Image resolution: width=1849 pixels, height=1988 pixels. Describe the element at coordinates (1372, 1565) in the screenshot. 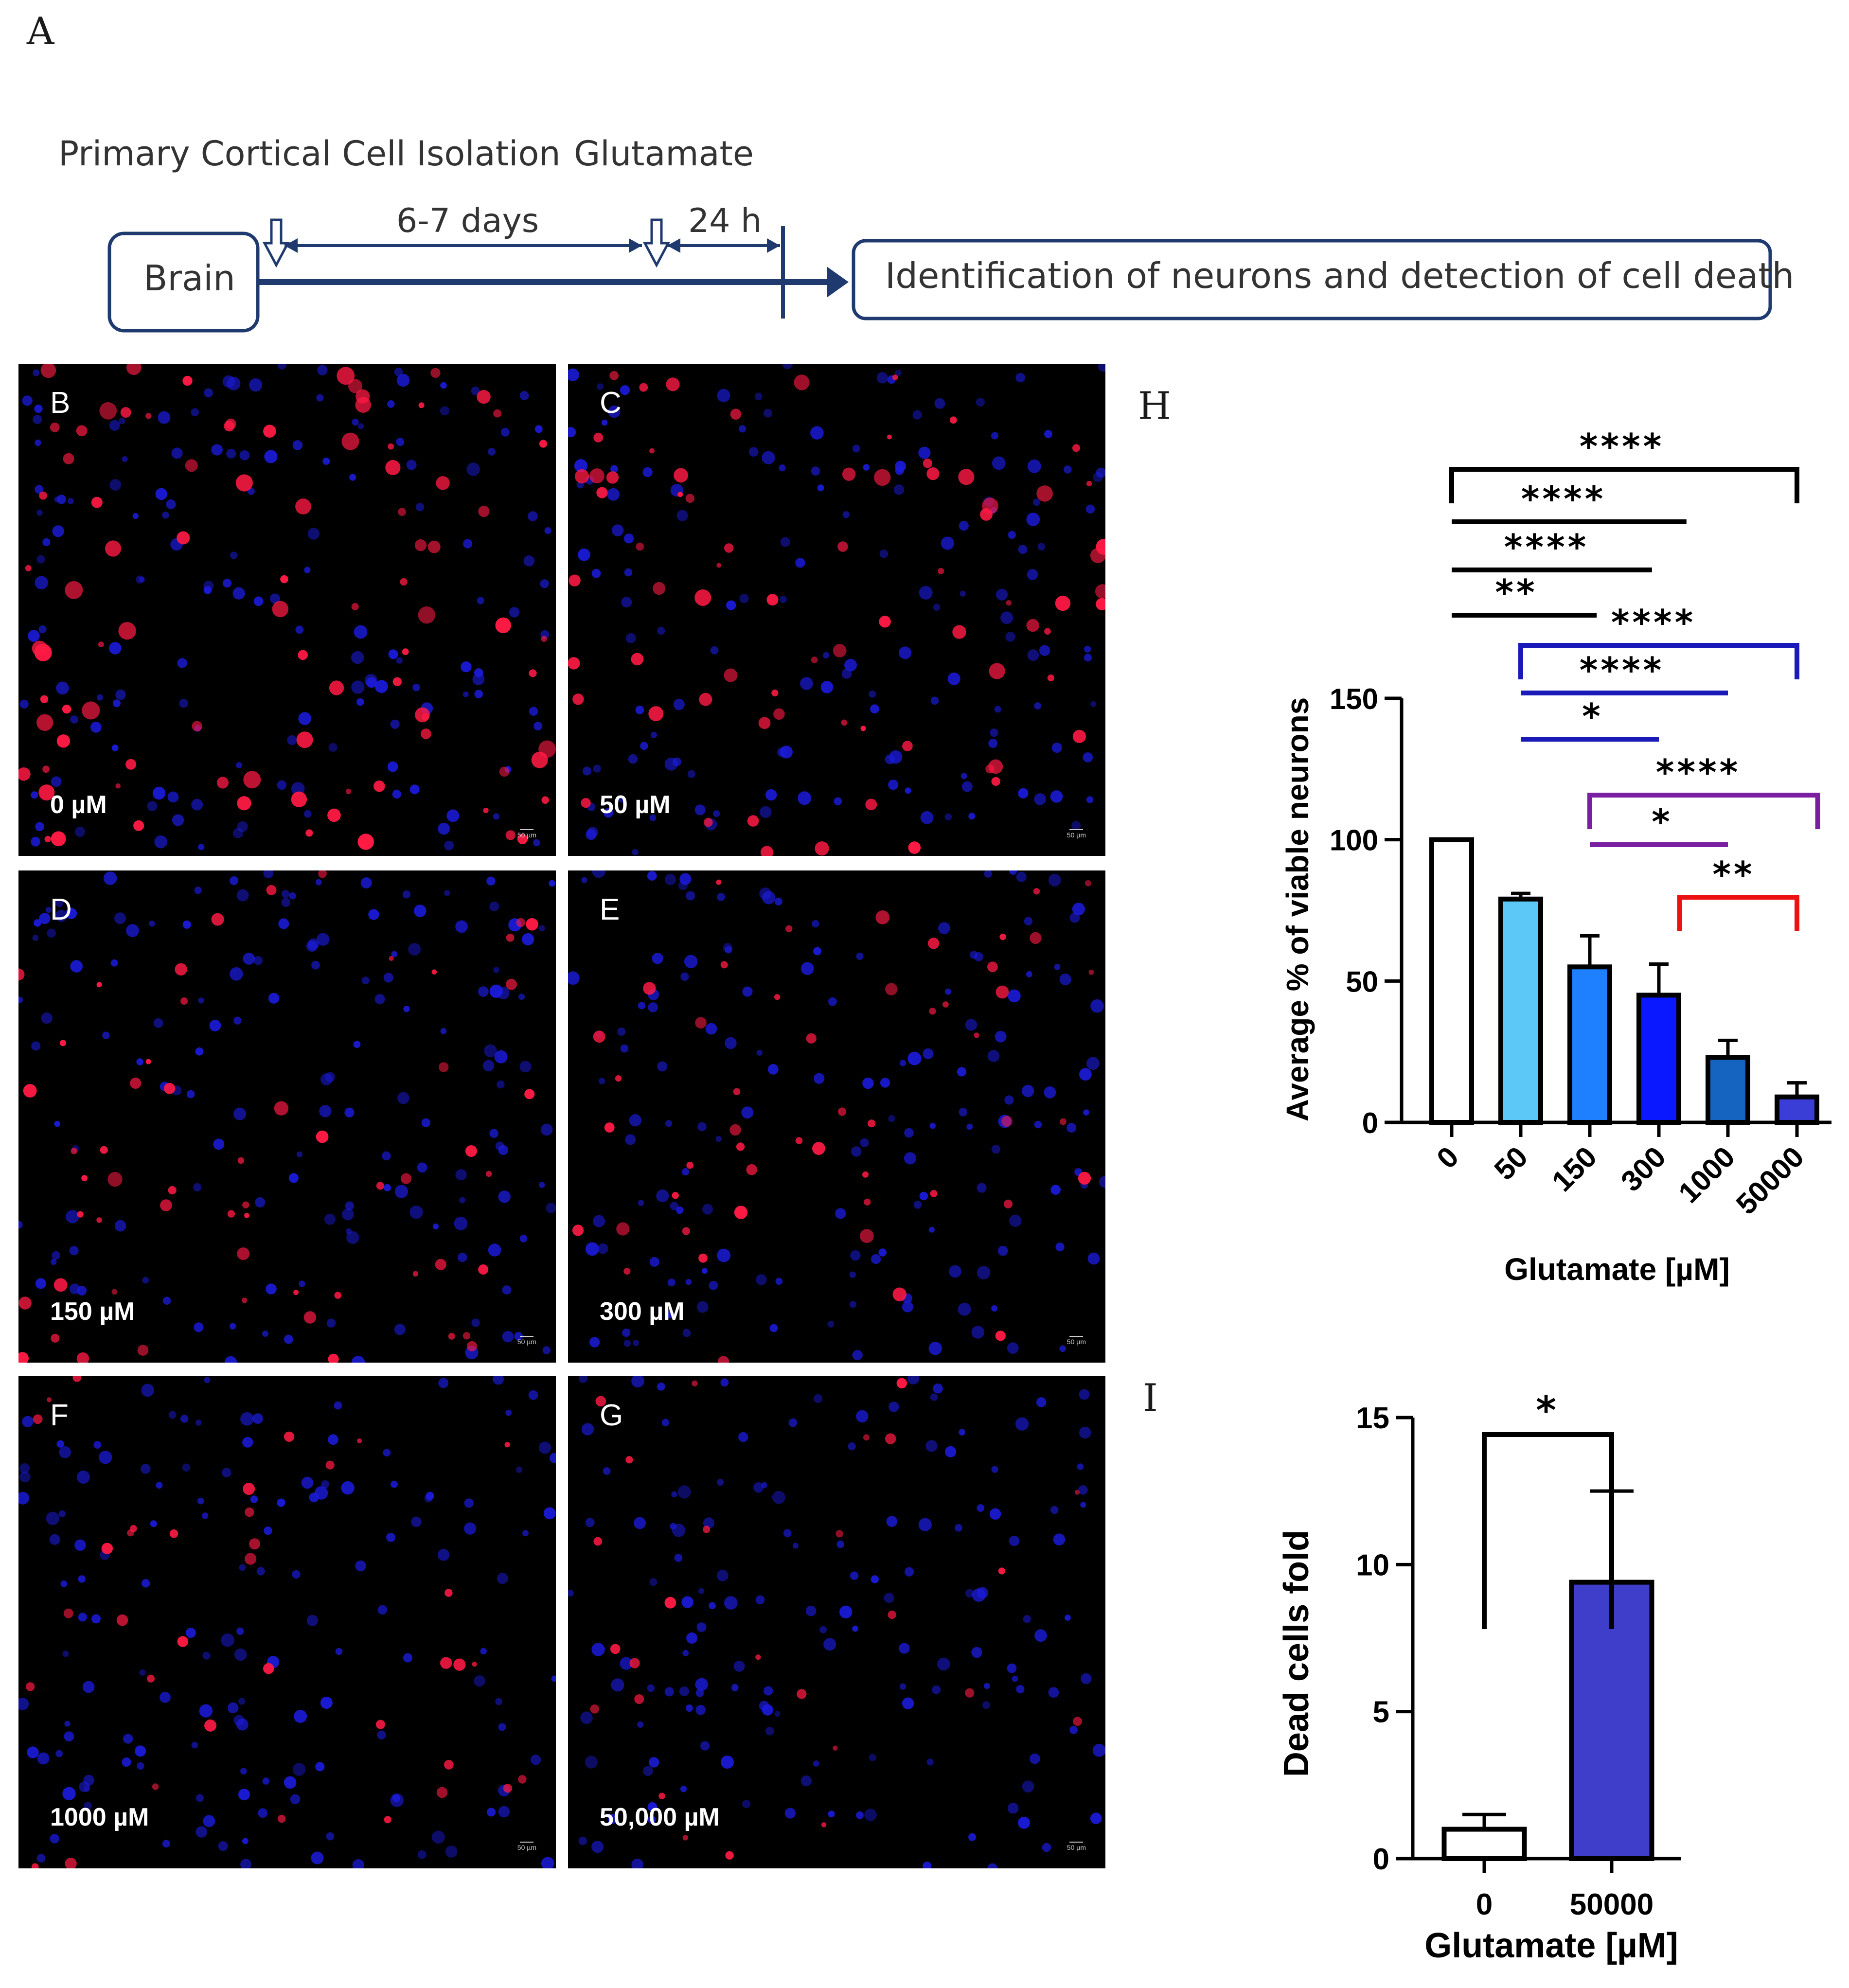

I see `y-tick-label: 10` at that location.